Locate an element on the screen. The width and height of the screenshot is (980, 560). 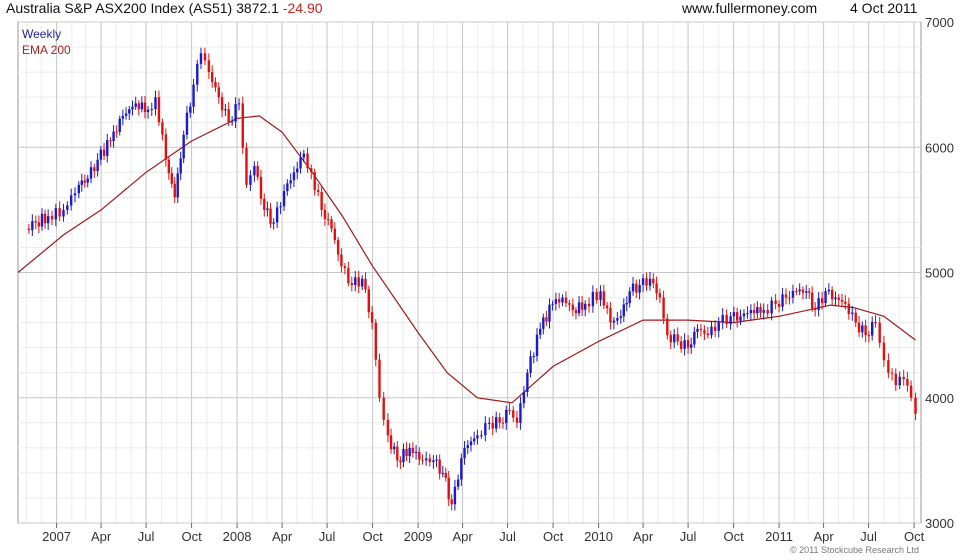
x-tick-label: Jul is located at coordinates (146, 536).